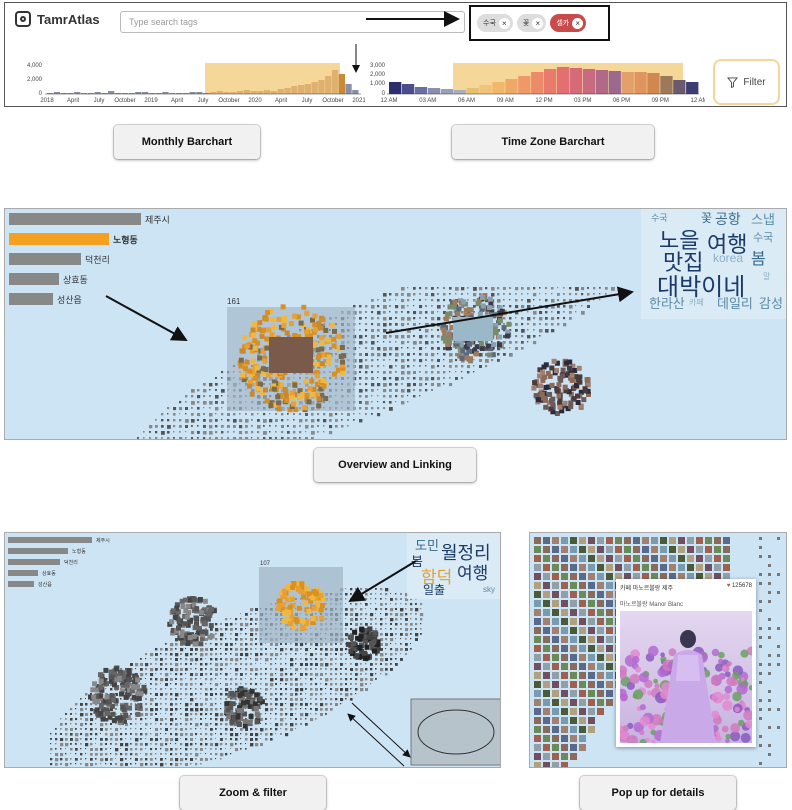 The width and height of the screenshot is (792, 810). I want to click on tag-search-input, so click(292, 22).